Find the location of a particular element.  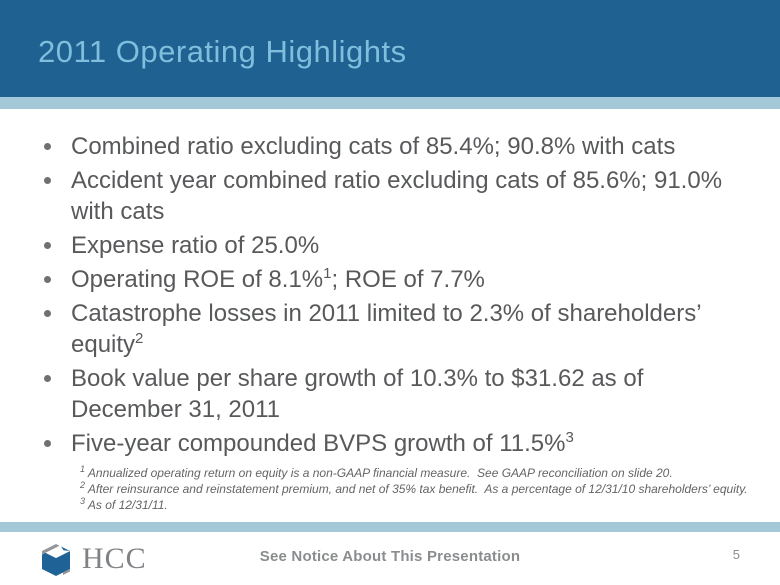

footnote: 3 As of 12/31/11. is located at coordinates (124, 504).